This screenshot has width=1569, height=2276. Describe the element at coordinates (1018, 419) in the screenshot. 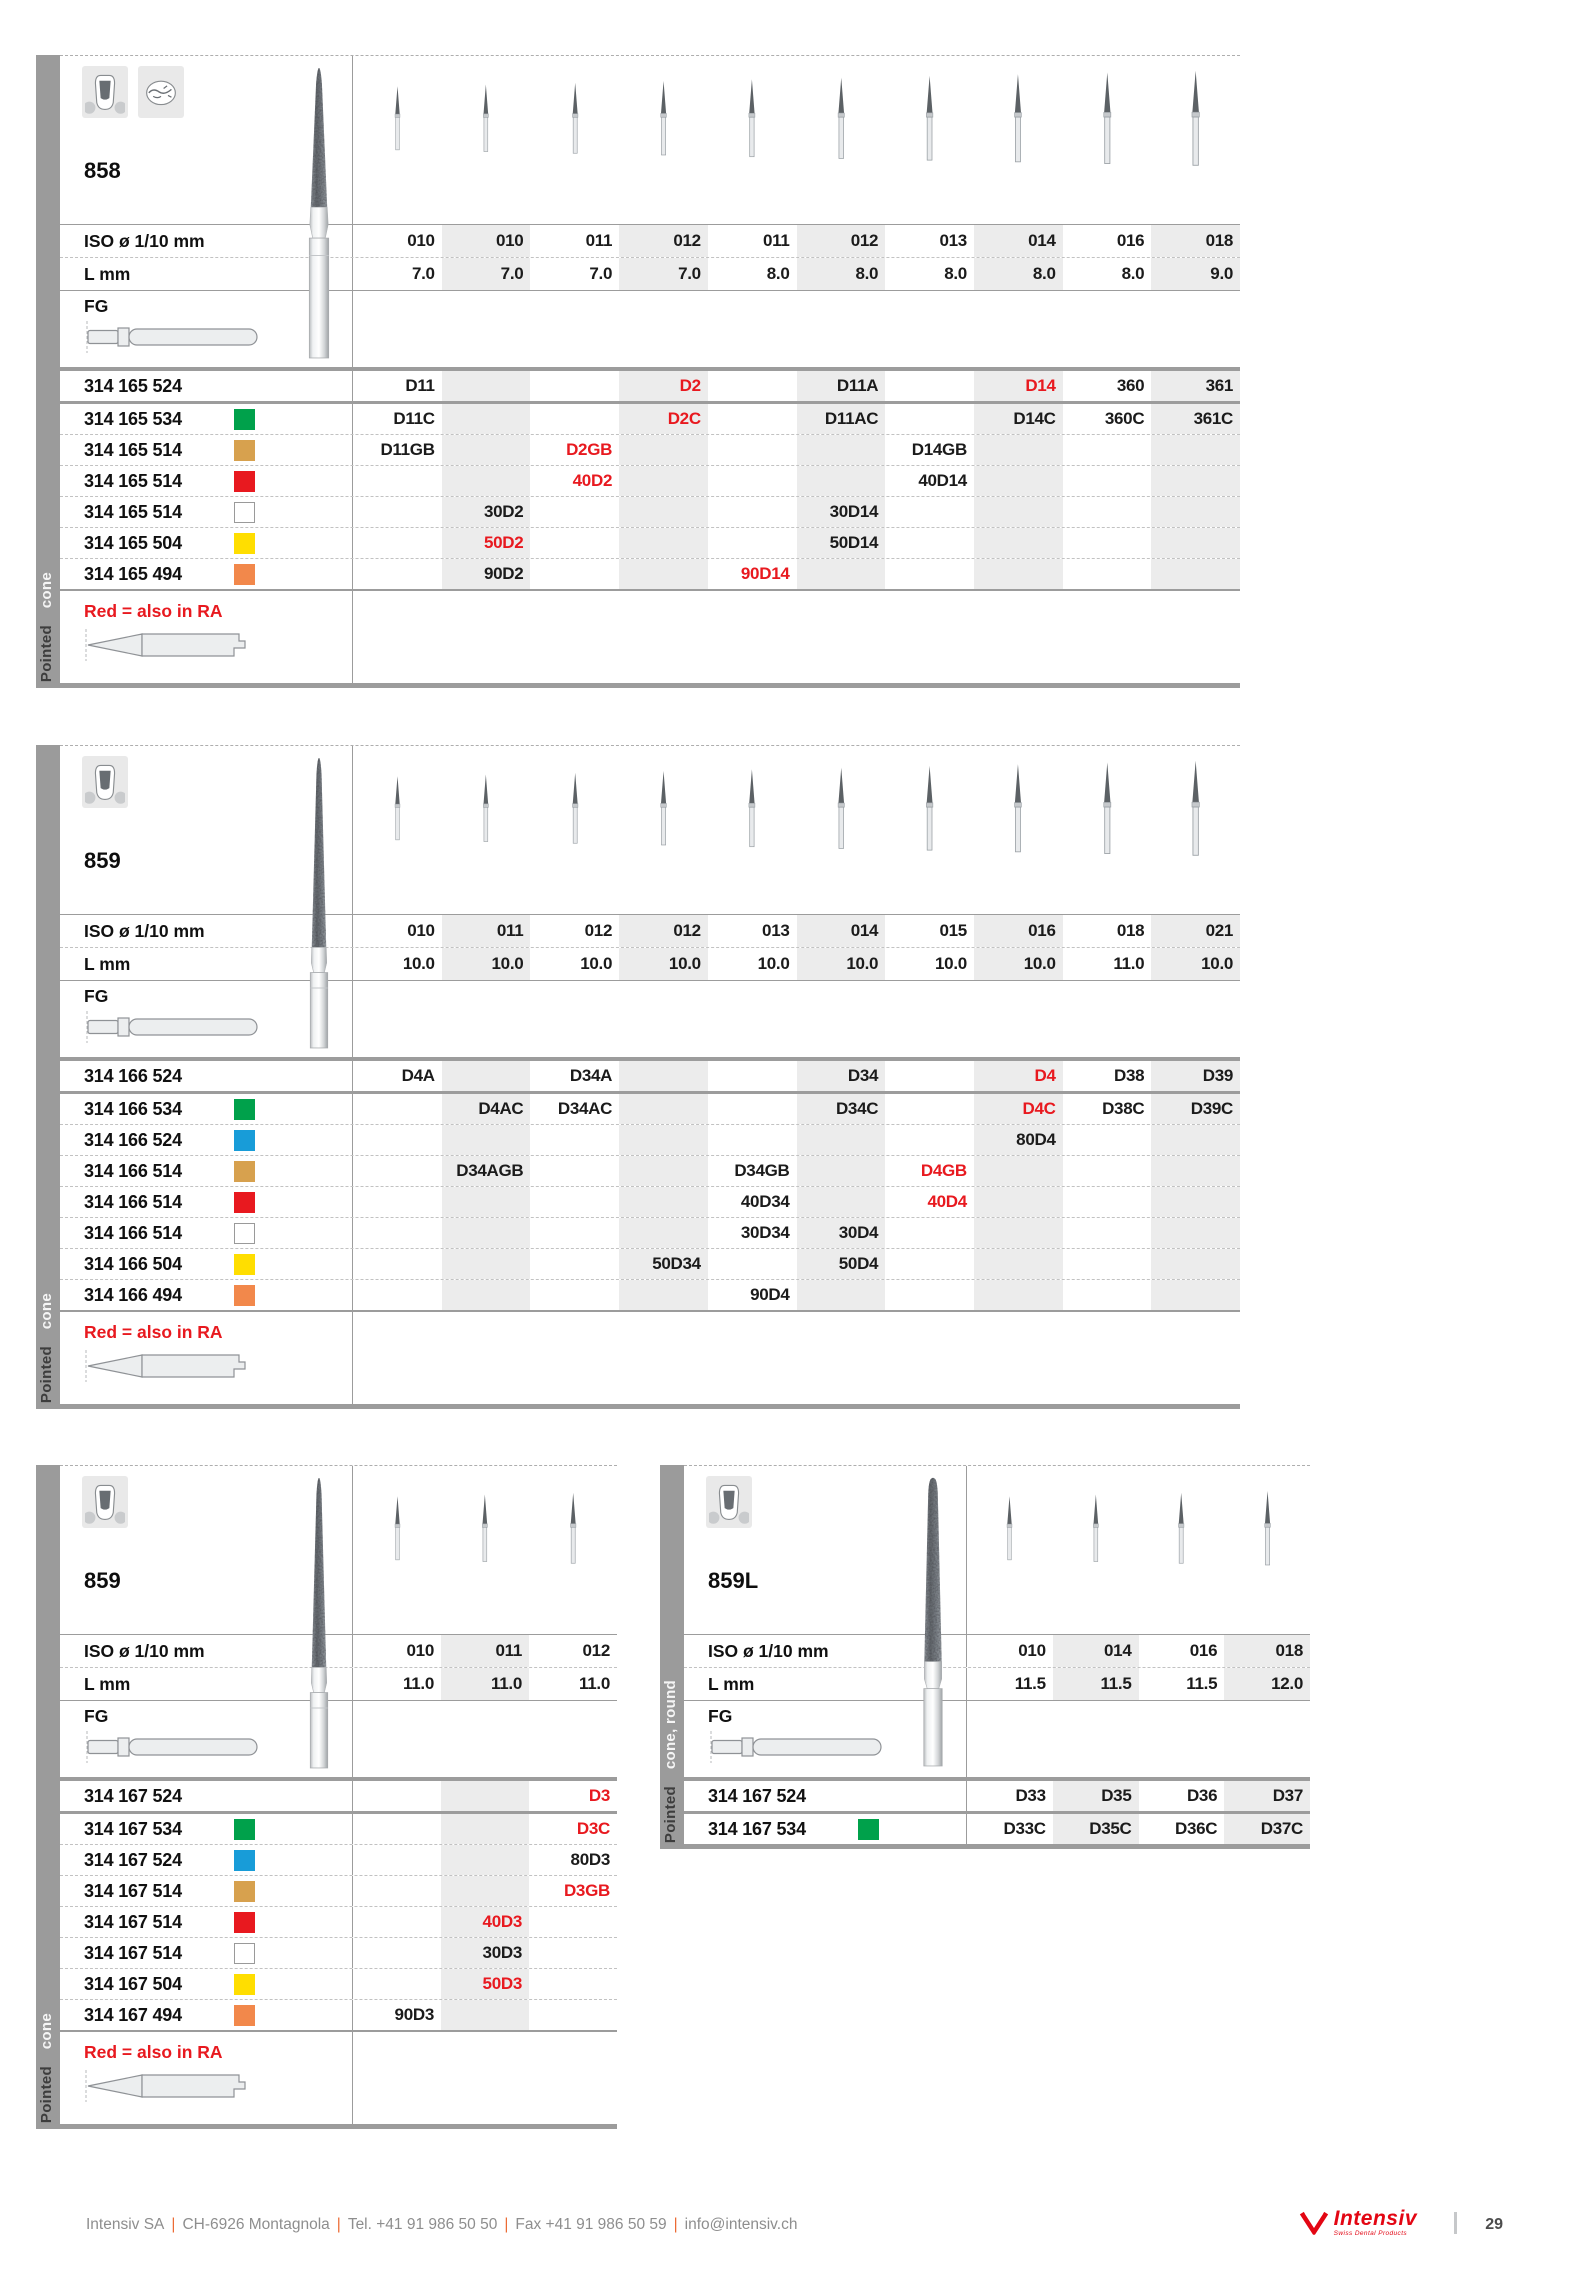

I see `product-code-cell: D14C` at that location.